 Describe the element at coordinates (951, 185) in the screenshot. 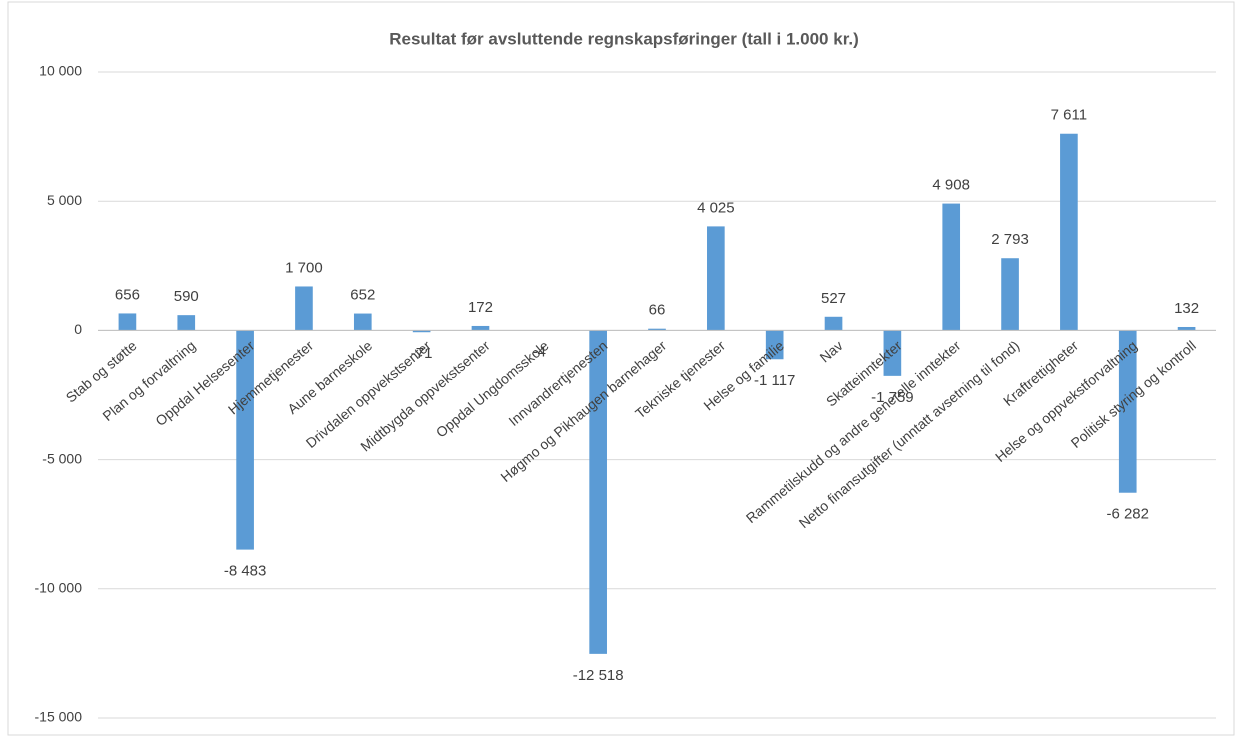

I see `value-label: 4 908` at that location.